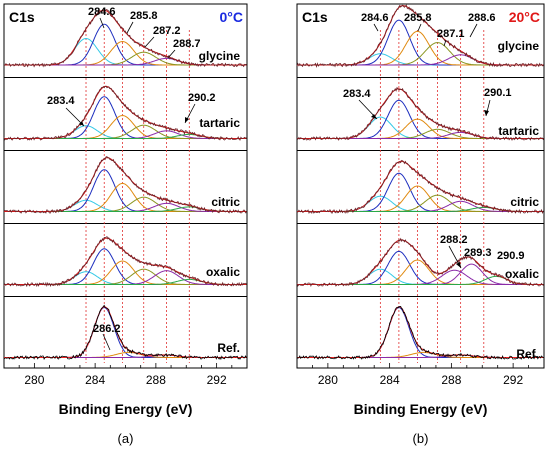 This screenshot has height=451, width=550. What do you see at coordinates (232, 17) in the screenshot?
I see `temperature-label: 0°C` at bounding box center [232, 17].